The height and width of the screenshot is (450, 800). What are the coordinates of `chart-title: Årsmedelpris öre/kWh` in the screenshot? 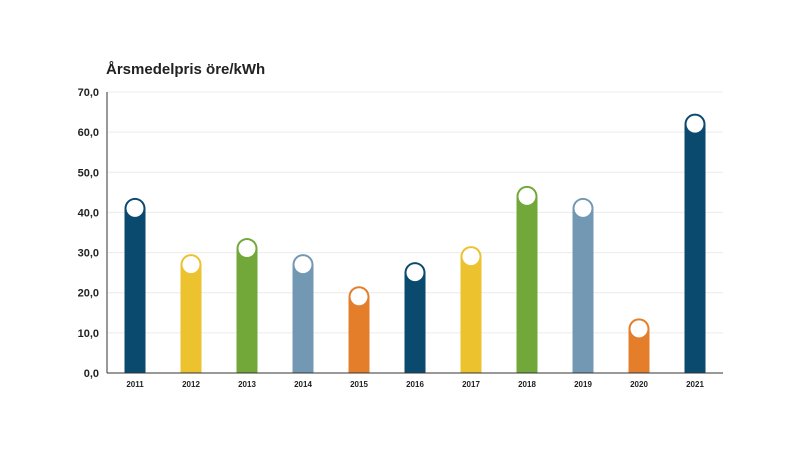 It's located at (186, 69).